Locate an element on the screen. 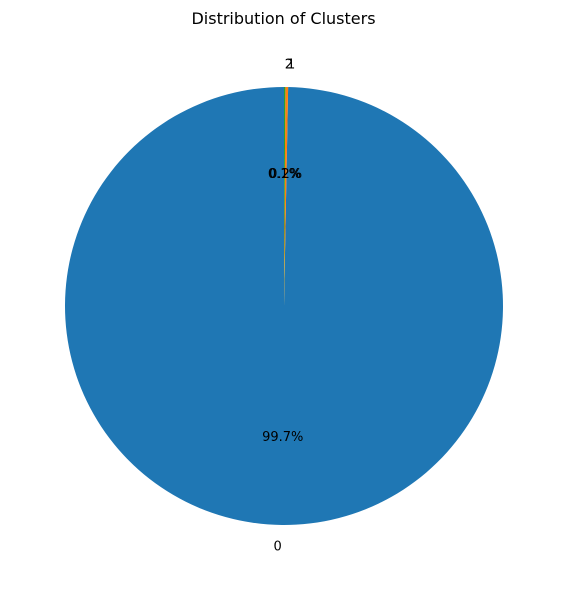  percent-label-1: 0.2% is located at coordinates (285, 174).